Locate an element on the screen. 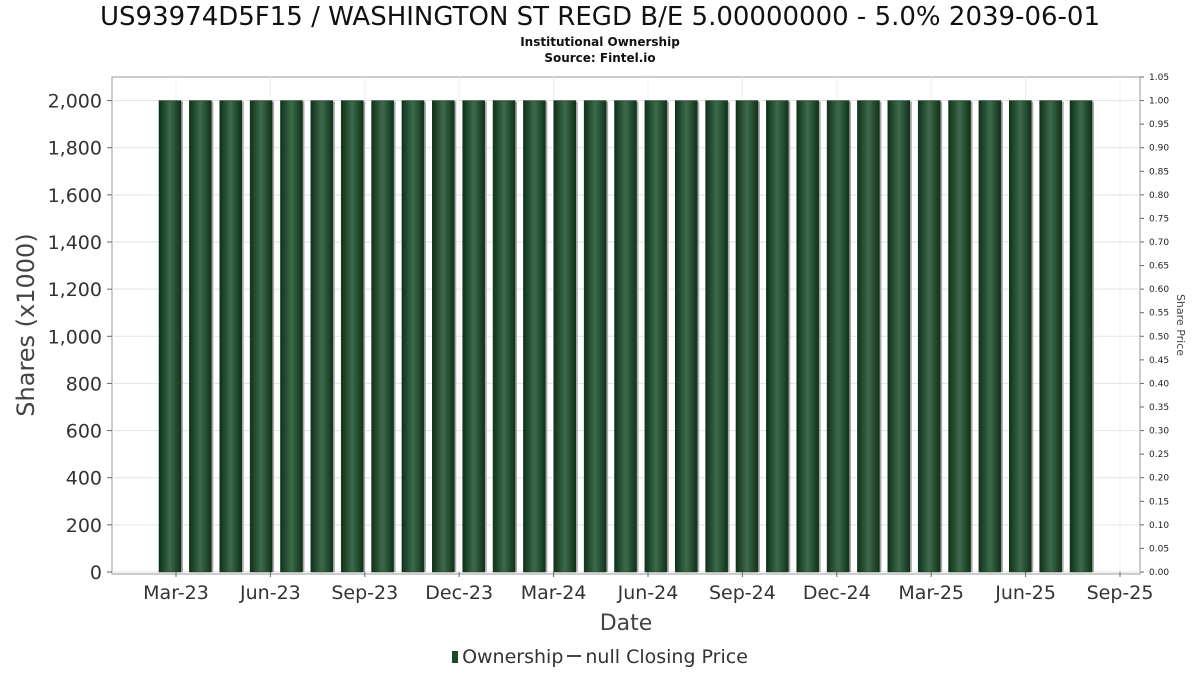 This screenshot has width=1200, height=675. x-tick-label: Jun-25 is located at coordinates (1025, 593).